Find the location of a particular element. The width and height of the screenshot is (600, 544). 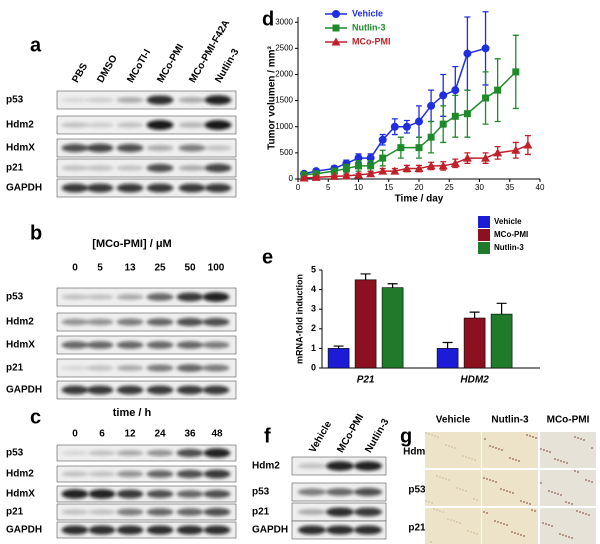

y-tick-label: 2000 is located at coordinates (284, 74).